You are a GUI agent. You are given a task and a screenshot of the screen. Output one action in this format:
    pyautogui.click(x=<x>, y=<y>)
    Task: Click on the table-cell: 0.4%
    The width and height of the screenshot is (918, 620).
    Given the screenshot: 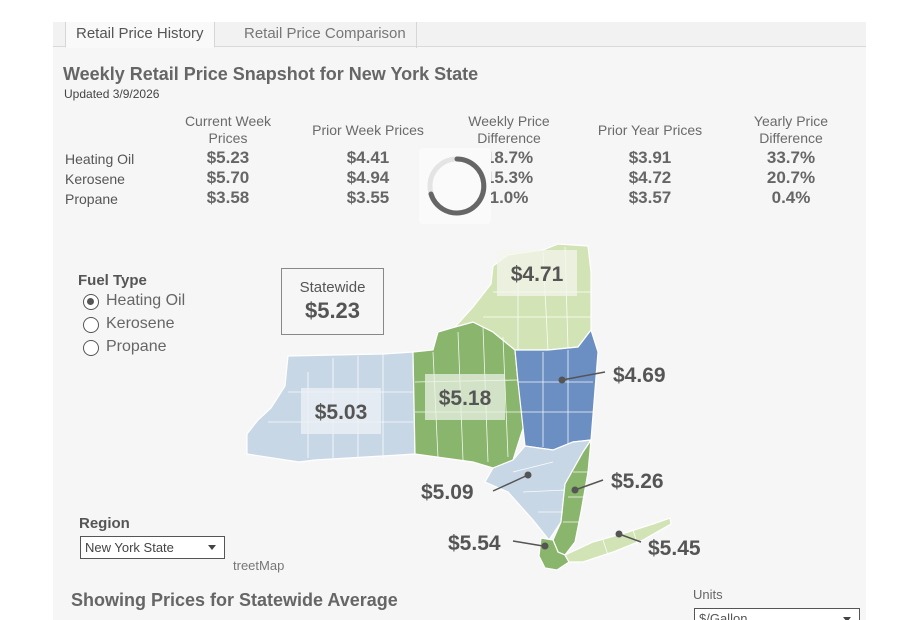 What is the action you would take?
    pyautogui.click(x=791, y=197)
    